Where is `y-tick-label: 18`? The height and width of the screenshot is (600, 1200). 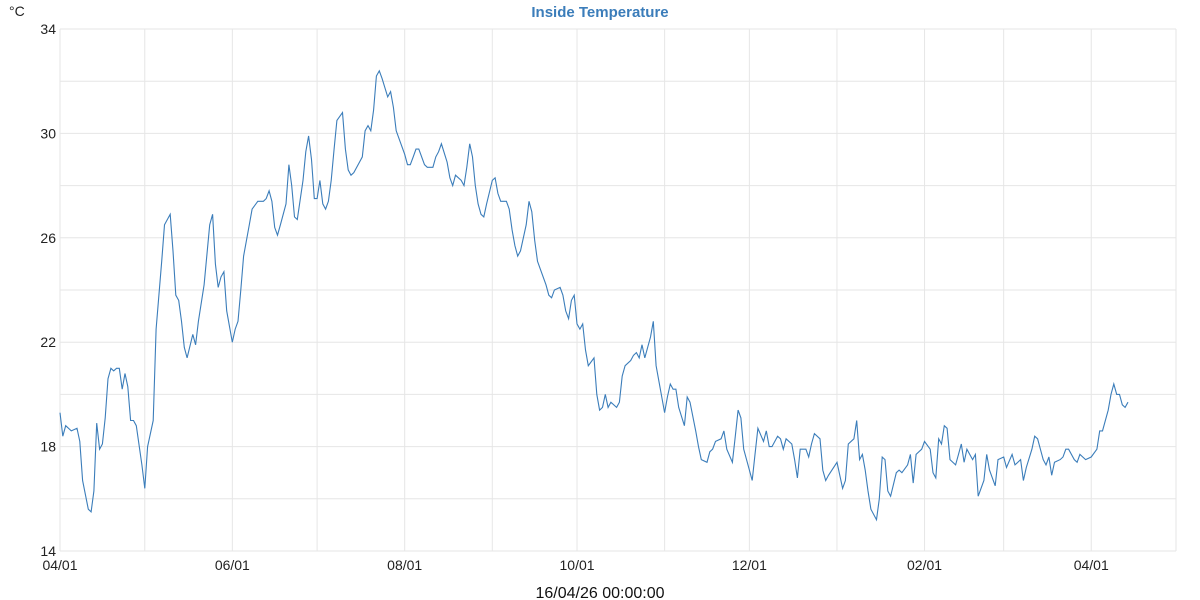 y-tick-label: 18 is located at coordinates (48, 447).